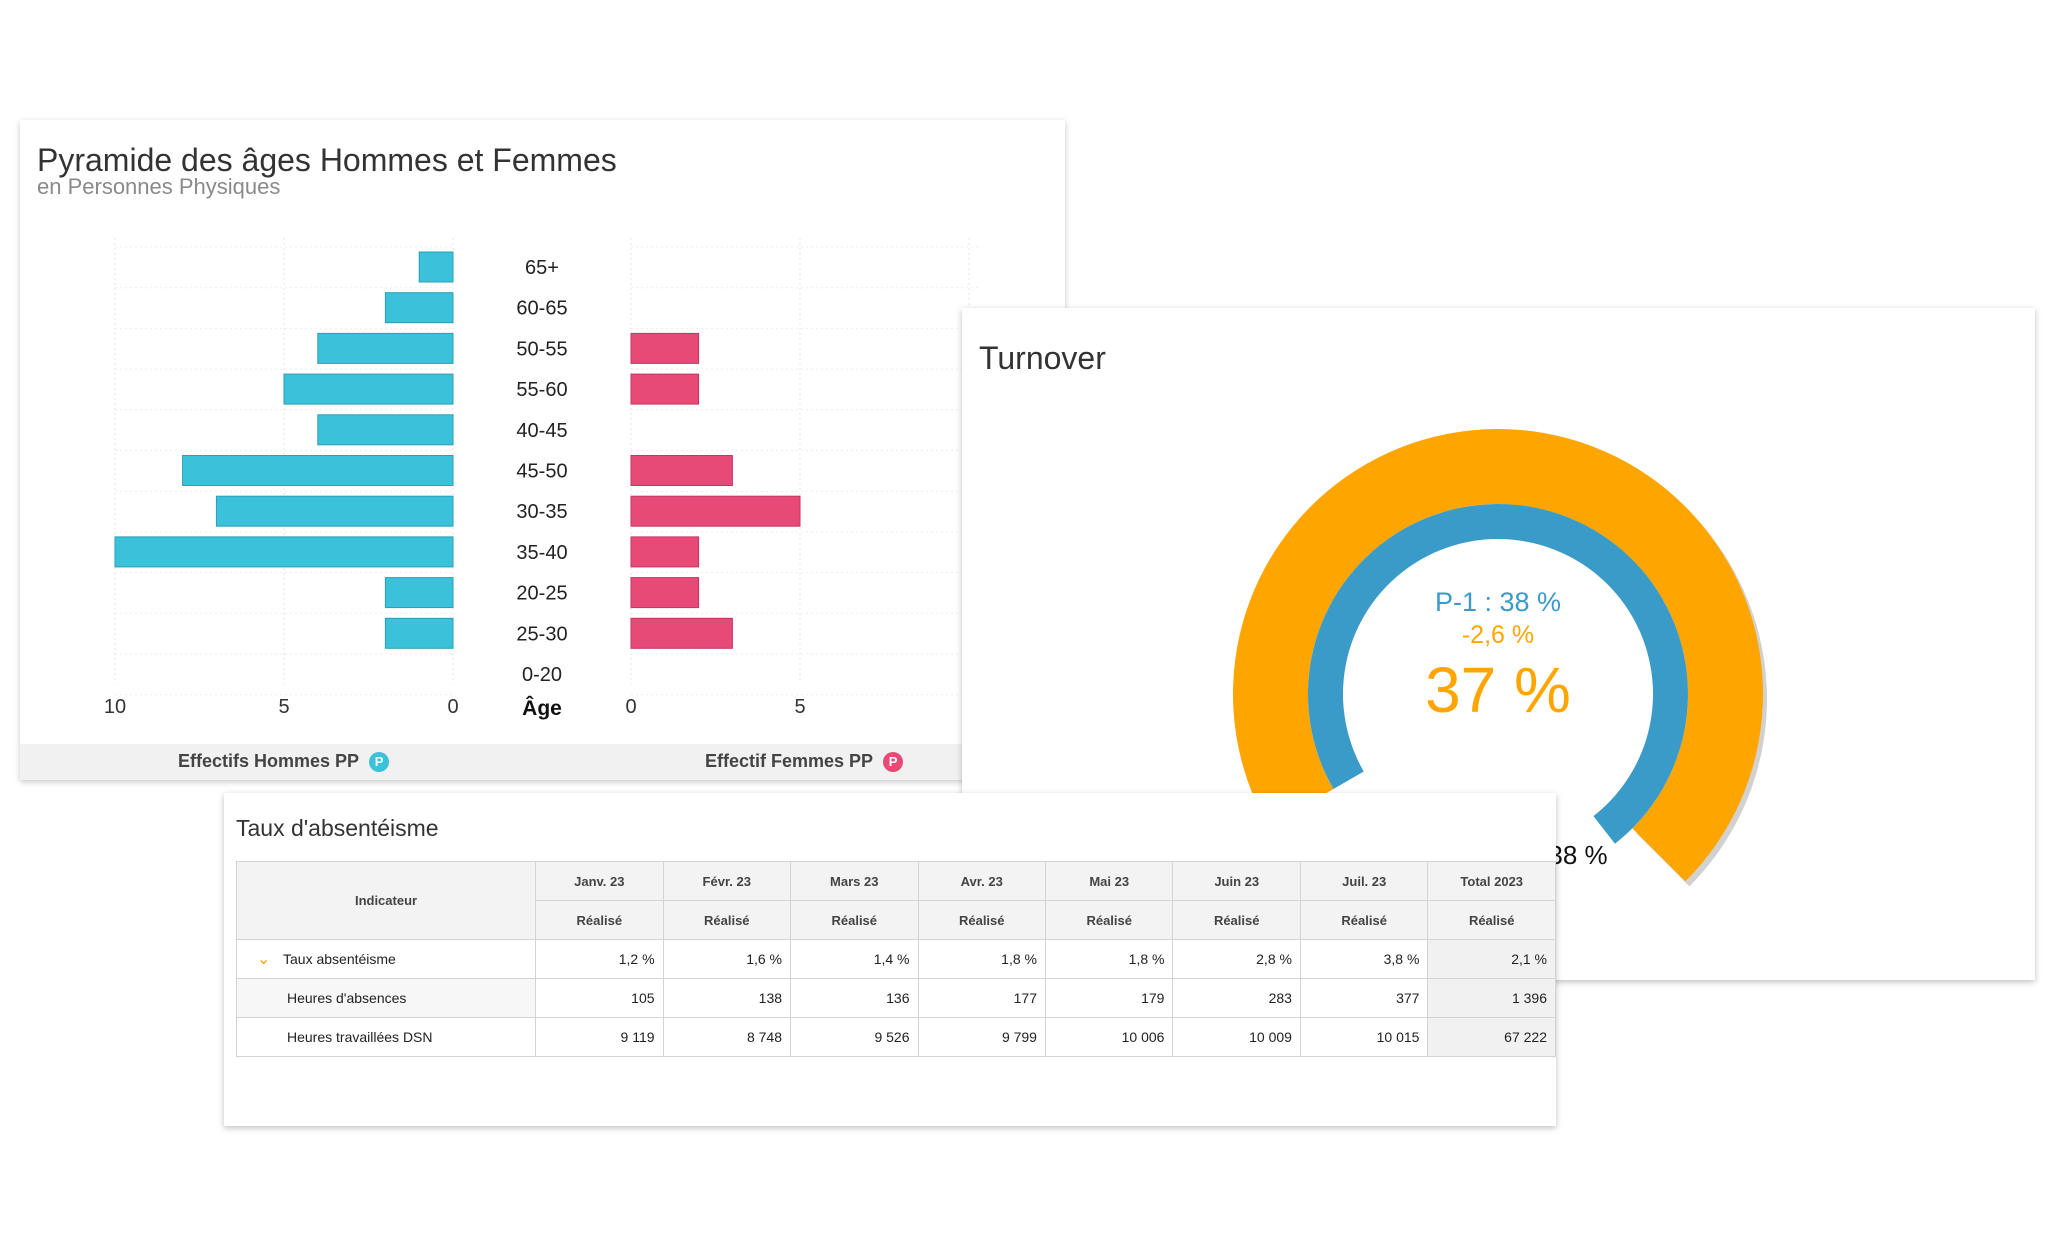  What do you see at coordinates (541, 309) in the screenshot?
I see `age-category-label: 60-65` at bounding box center [541, 309].